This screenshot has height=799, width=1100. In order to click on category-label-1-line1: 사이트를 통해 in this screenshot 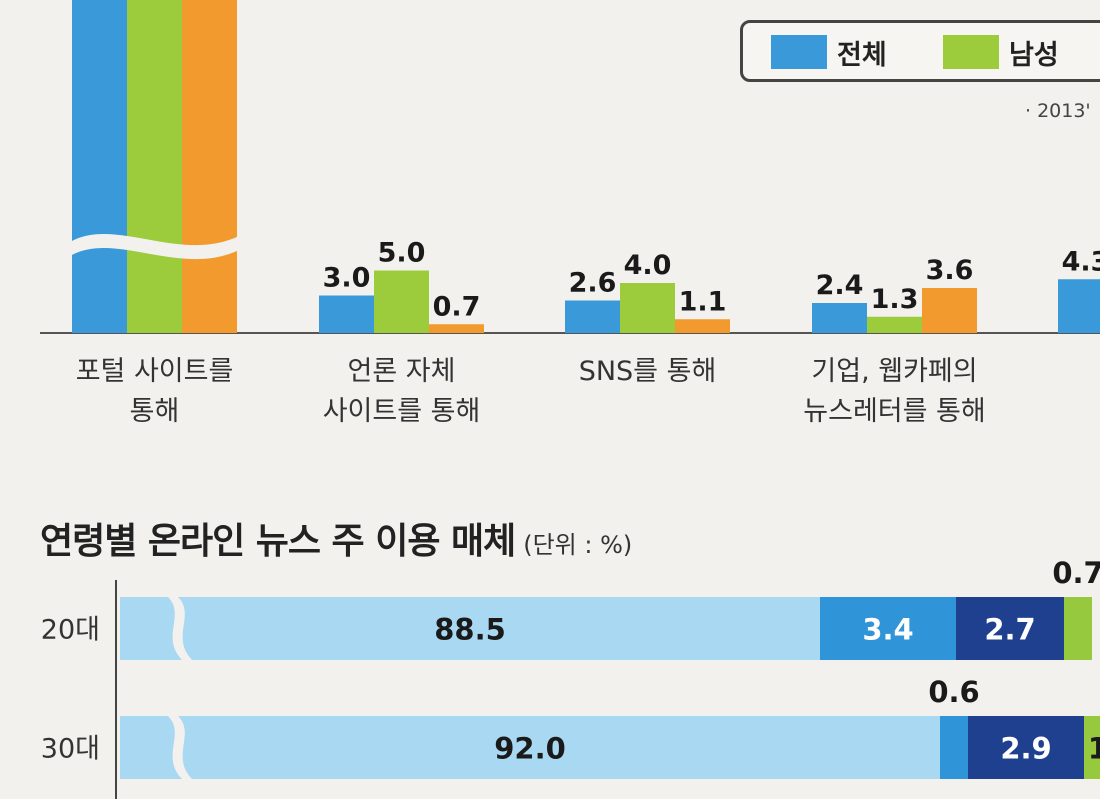, I will do `click(402, 411)`.